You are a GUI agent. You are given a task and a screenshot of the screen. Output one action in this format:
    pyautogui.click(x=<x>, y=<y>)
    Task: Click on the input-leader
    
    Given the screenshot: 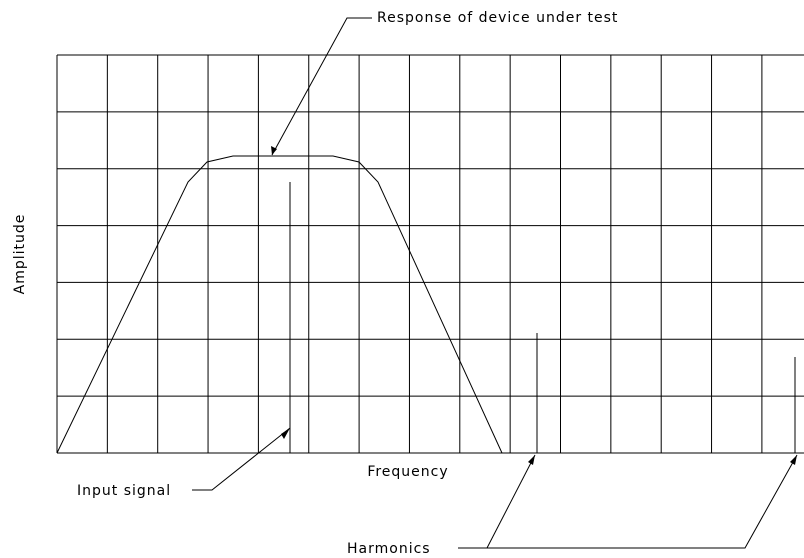 What is the action you would take?
    pyautogui.click(x=241, y=459)
    